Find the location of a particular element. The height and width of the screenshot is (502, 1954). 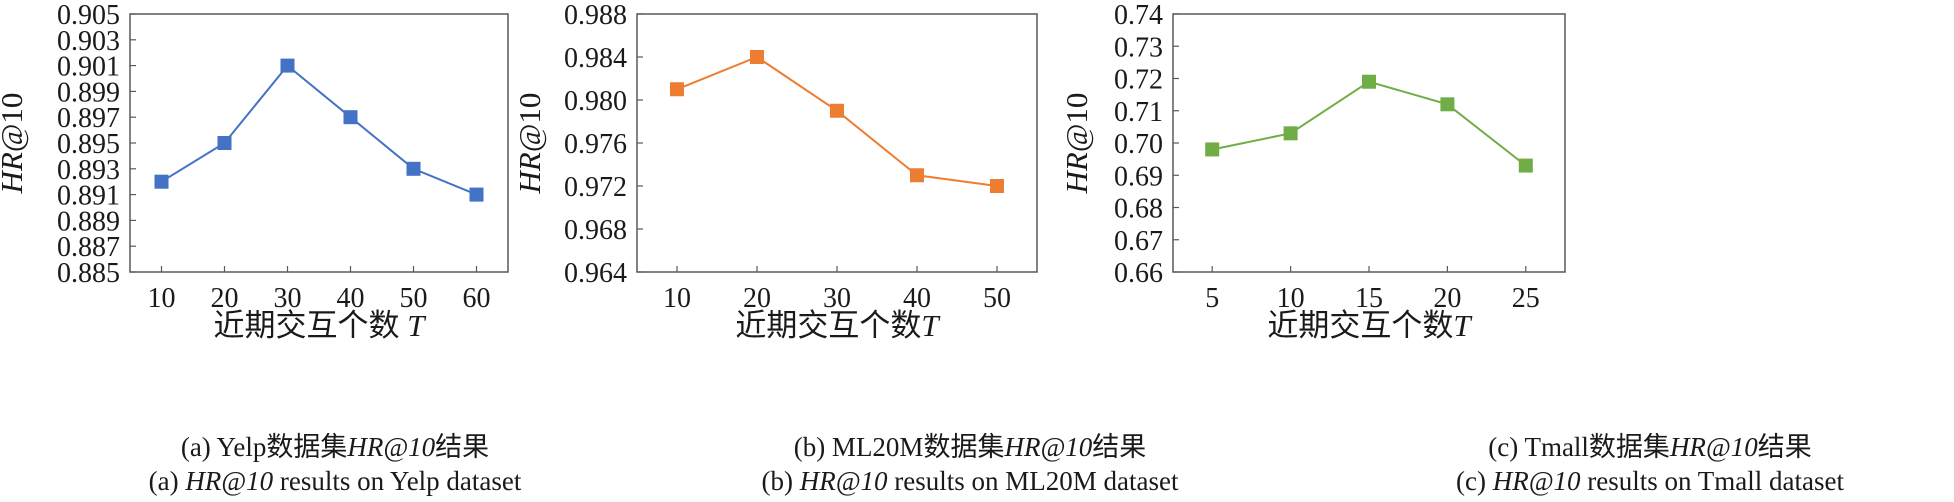

caption-en: (a) HR@10 results on Yelp dataset is located at coordinates (335, 481).